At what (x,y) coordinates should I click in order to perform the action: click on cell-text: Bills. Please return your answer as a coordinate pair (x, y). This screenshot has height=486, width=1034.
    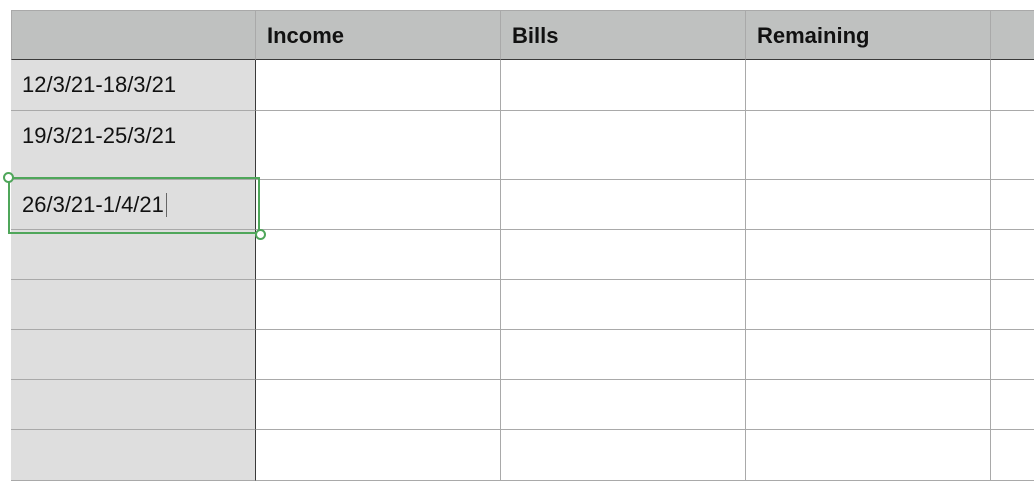
    Looking at the image, I should click on (535, 35).